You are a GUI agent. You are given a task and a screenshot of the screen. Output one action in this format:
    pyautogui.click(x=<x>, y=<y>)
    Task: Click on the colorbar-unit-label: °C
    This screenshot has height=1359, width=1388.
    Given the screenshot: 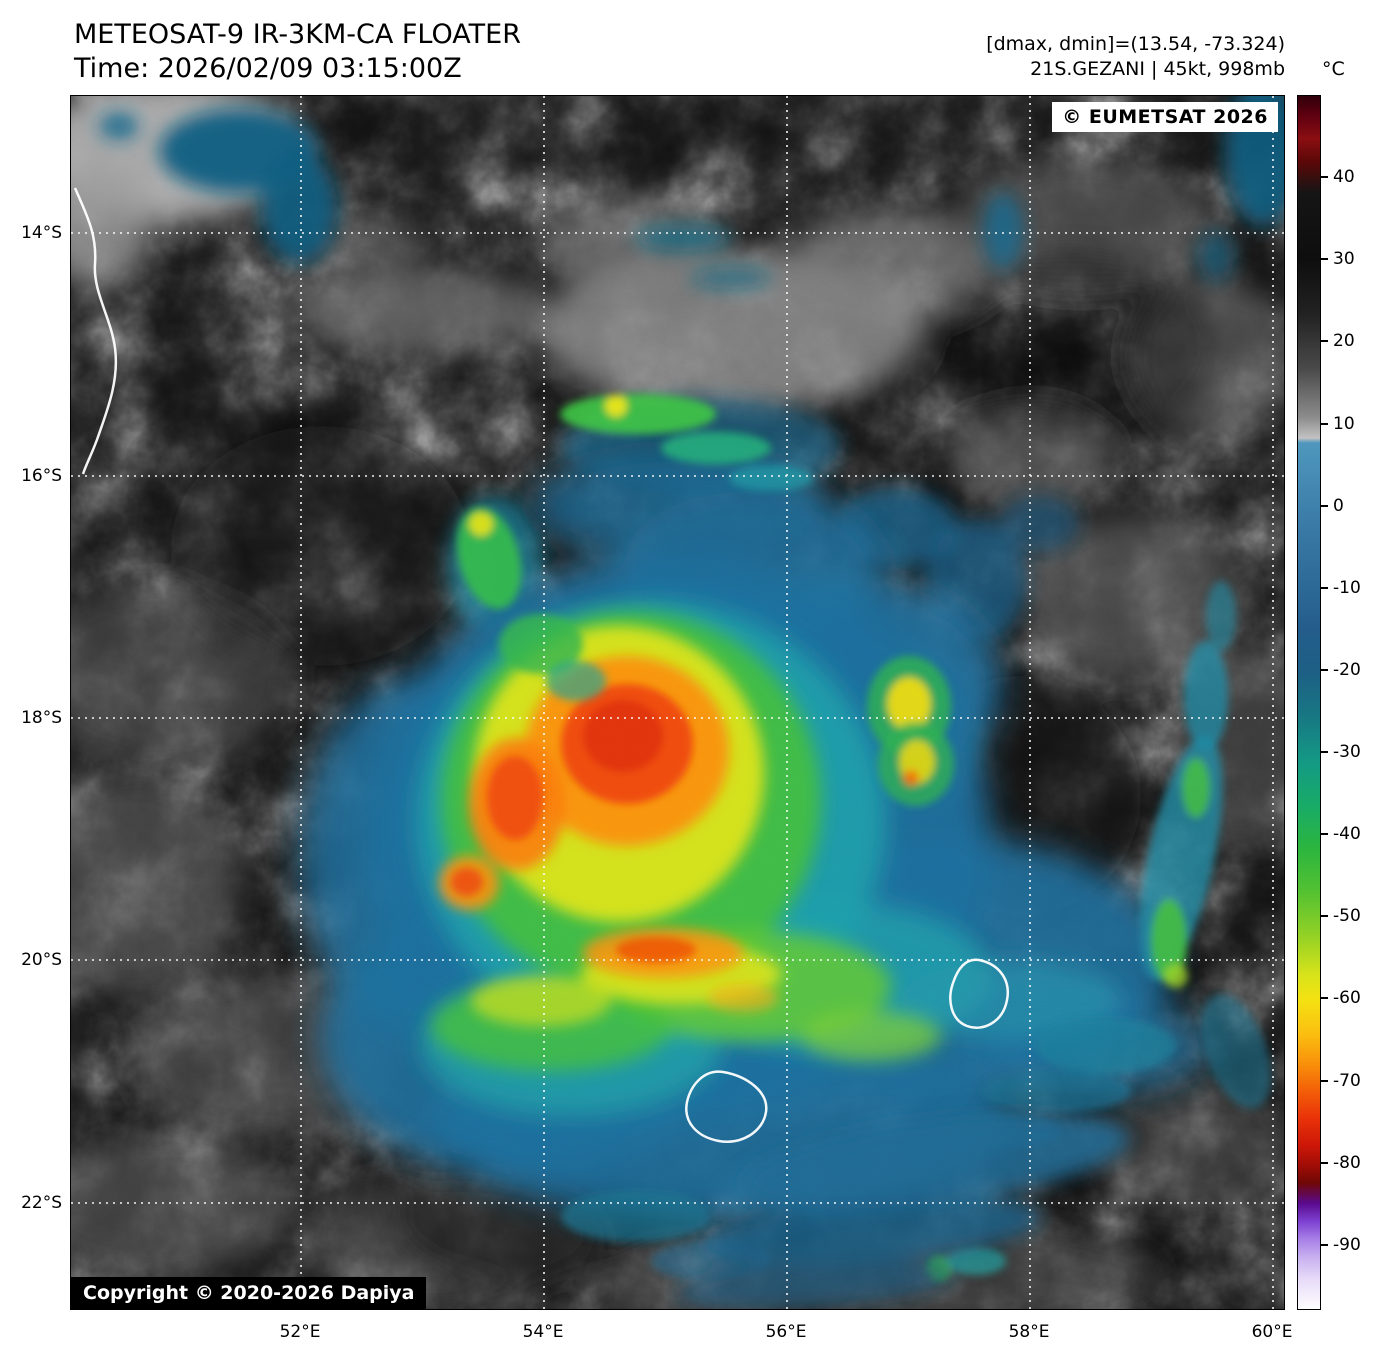 What is the action you would take?
    pyautogui.click(x=1333, y=69)
    